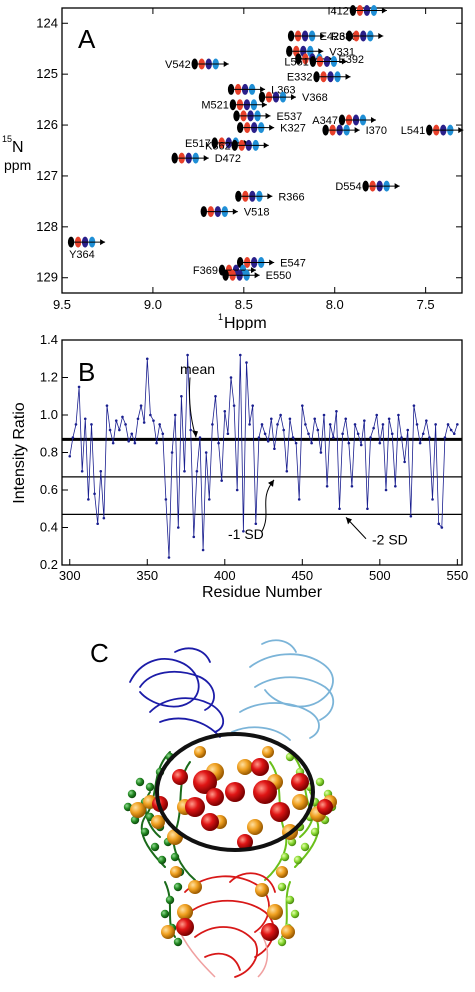 The height and width of the screenshot is (992, 475). Describe the element at coordinates (176, 692) in the screenshot. I see `domain-dark-blue-ribbon` at that location.